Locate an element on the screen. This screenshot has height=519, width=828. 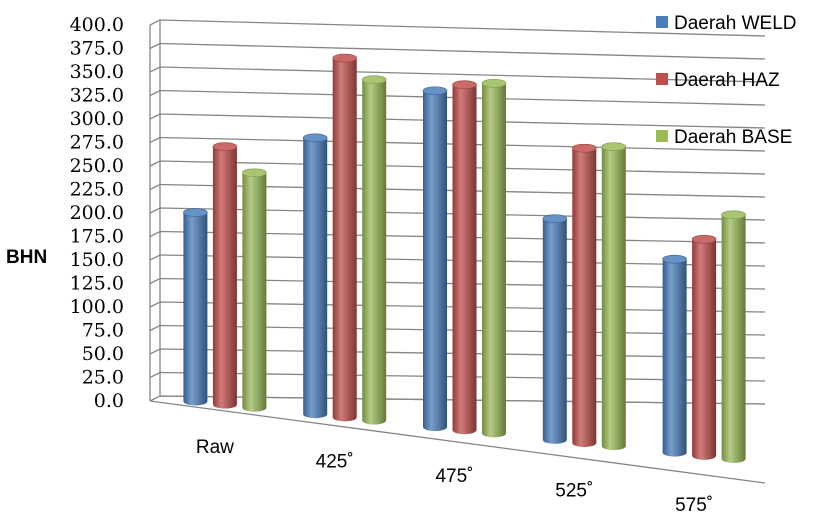
y-tick-label: 25.0 is located at coordinates (103, 378).